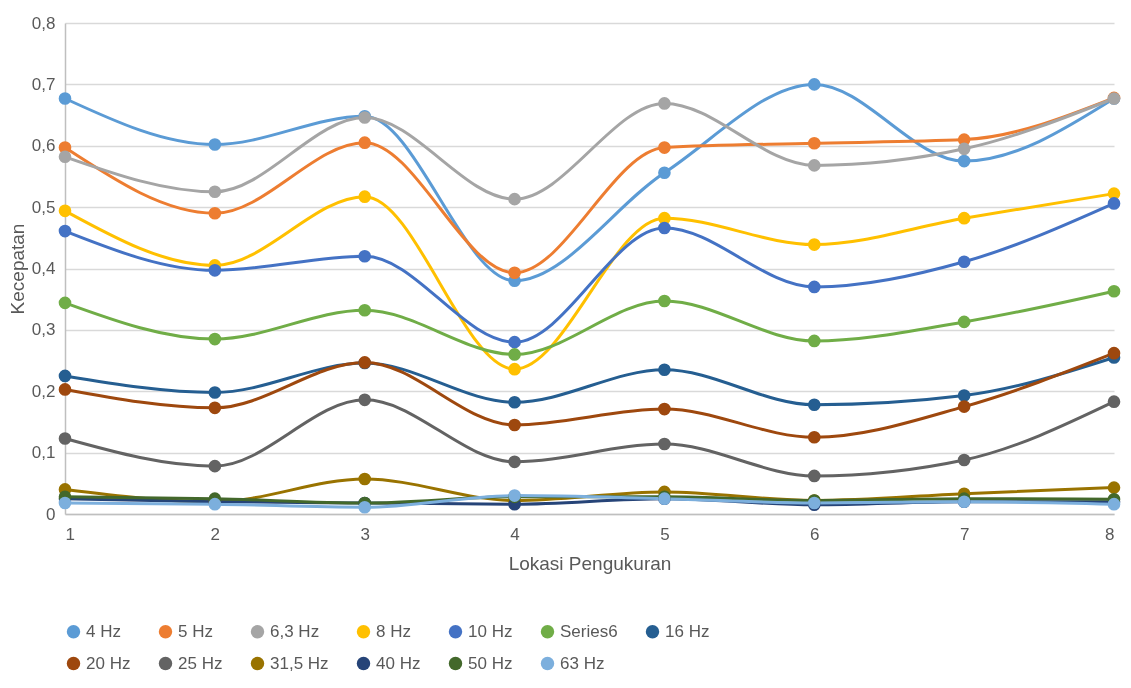 Image resolution: width=1131 pixels, height=688 pixels. Describe the element at coordinates (43, 146) in the screenshot. I see `y-tick-label: 0,6` at that location.